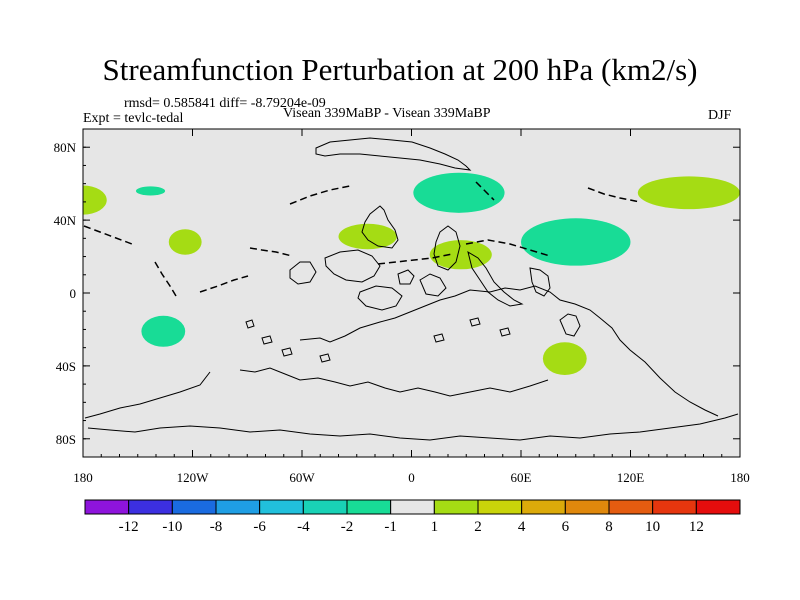  What do you see at coordinates (521, 477) in the screenshot?
I see `lon-tick-label: 60E` at bounding box center [521, 477].